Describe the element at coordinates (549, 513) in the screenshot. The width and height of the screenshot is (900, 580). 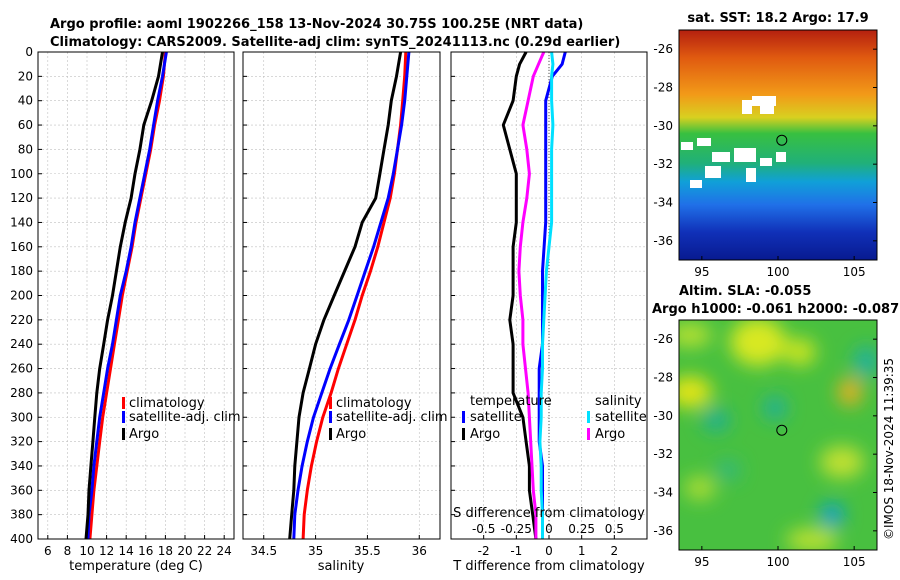
I see `s-difference-axis-label: S difference from climatology` at that location.